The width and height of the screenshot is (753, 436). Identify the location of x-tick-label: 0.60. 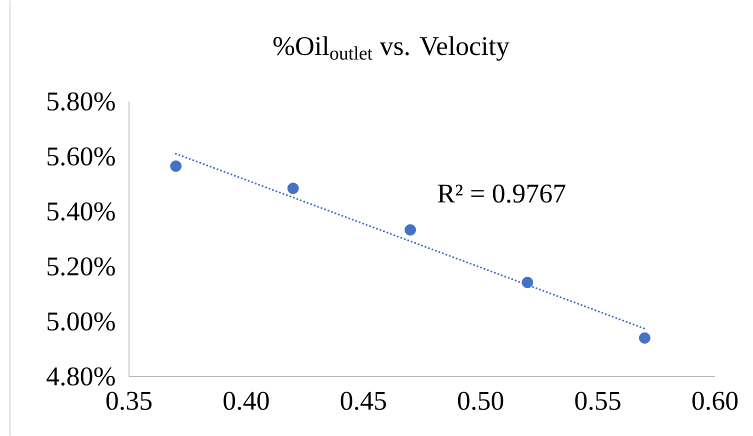
(715, 401).